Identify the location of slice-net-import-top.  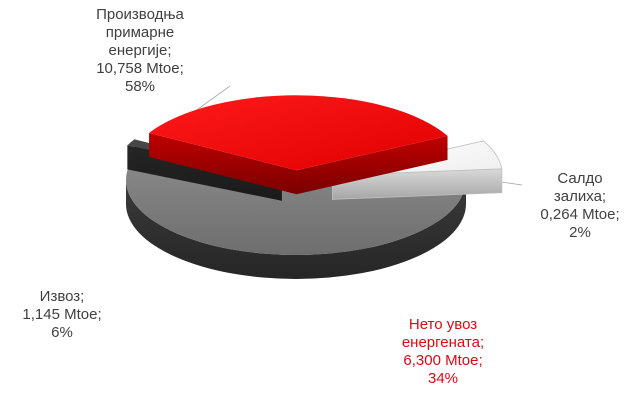
(298, 133).